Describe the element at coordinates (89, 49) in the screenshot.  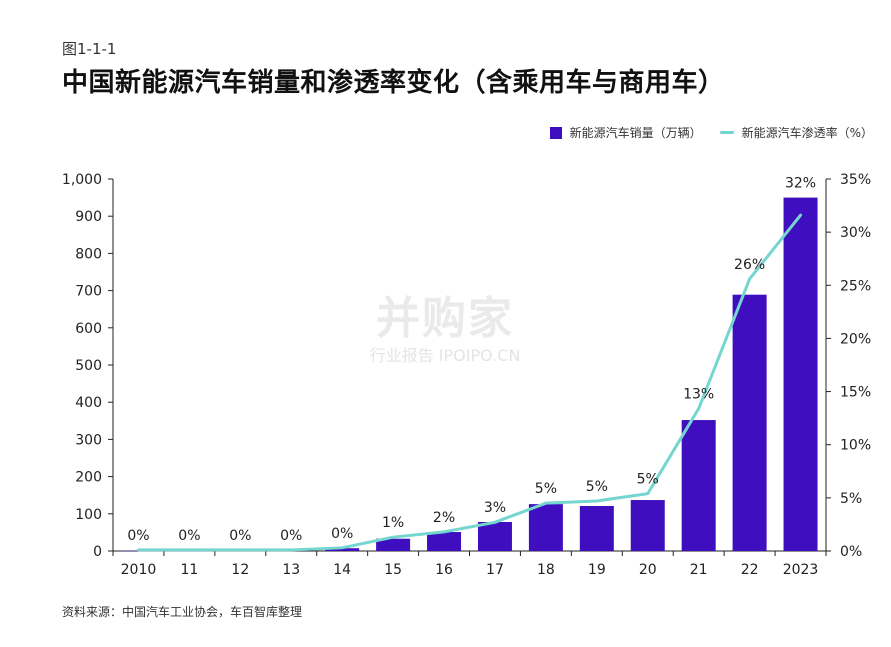
I see `figure-label: 图1-1-1` at that location.